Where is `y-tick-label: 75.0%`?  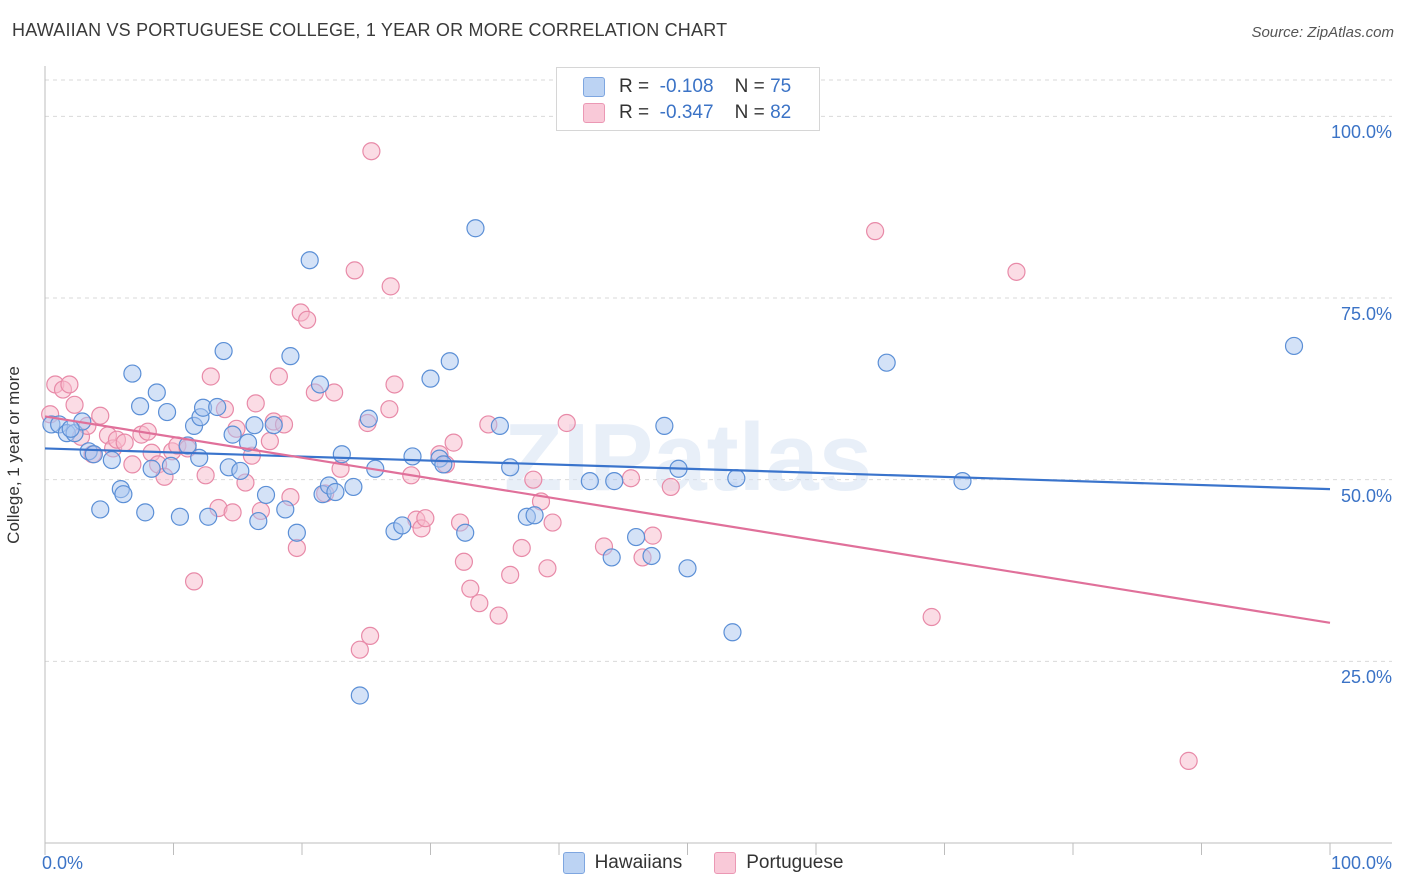 y-tick-label: 75.0% is located at coordinates (1366, 314).